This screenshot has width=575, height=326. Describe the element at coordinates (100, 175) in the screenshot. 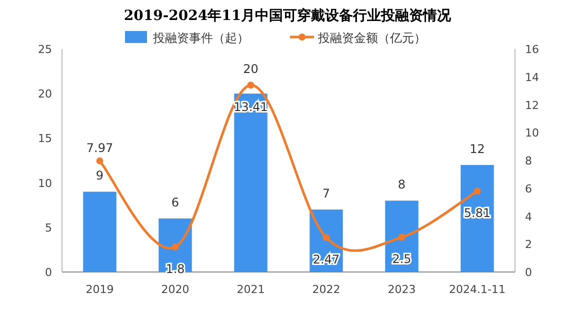

I see `data-label: 9` at that location.